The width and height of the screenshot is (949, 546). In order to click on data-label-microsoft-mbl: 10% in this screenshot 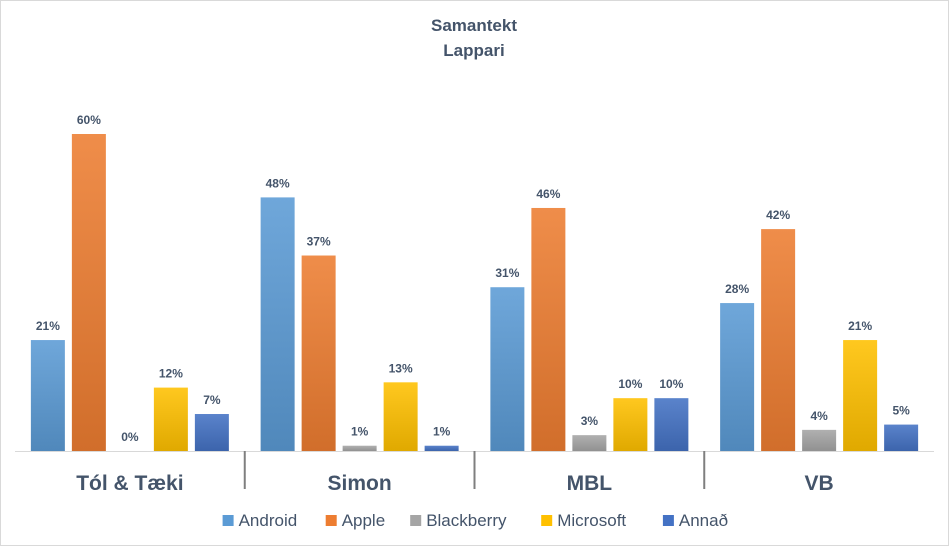, I will do `click(630, 384)`.